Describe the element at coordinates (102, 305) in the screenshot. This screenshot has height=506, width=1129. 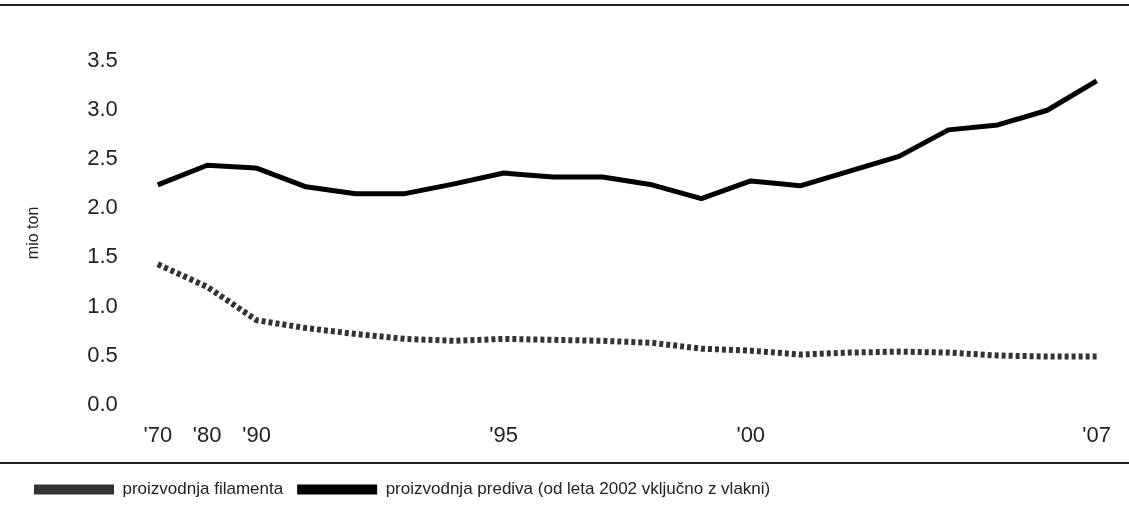
I see `y-tick-label: 1.0` at that location.